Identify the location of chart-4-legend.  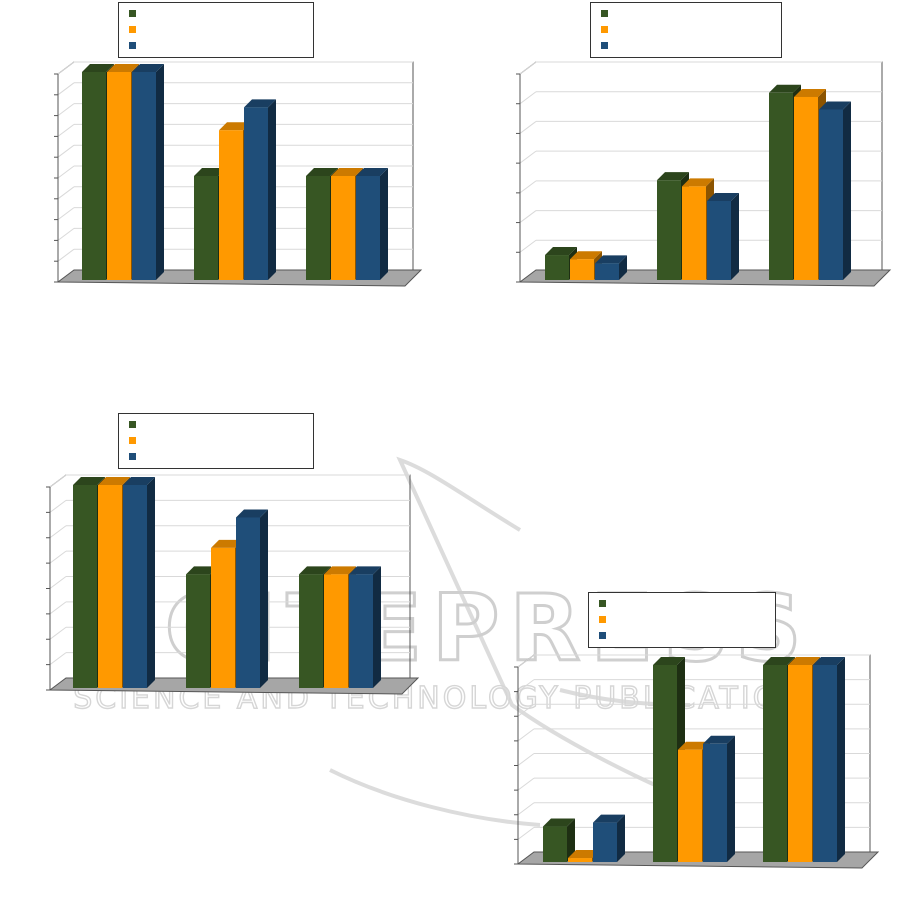
(682, 620).